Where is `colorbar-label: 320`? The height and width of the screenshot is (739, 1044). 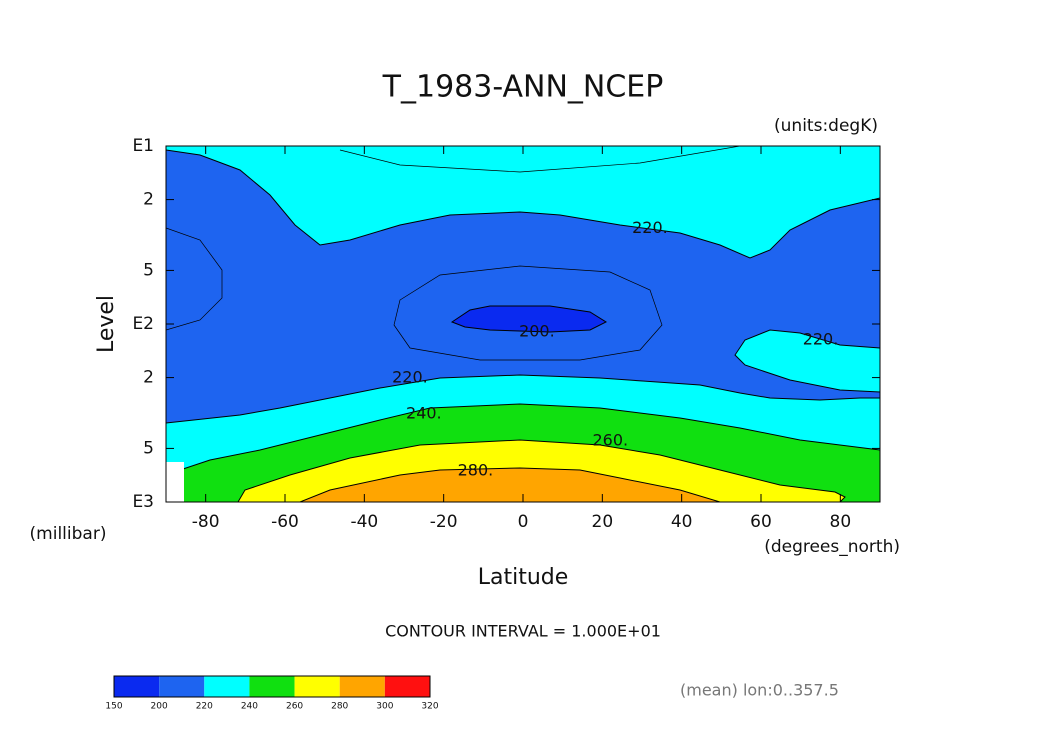 colorbar-label: 320 is located at coordinates (429, 707).